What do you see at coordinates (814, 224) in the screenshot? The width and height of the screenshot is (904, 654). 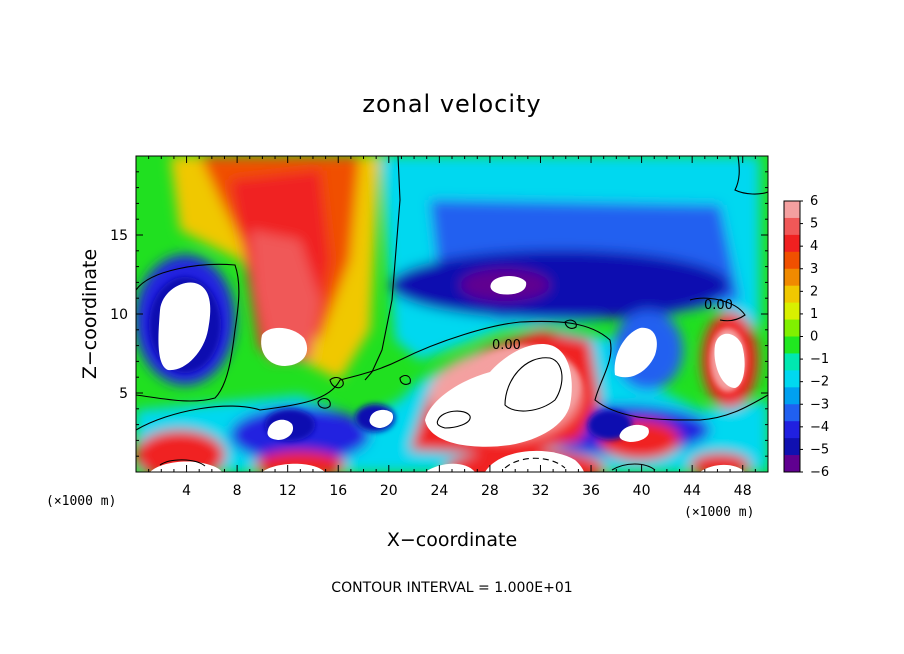 I see `colorbar-label: 5` at bounding box center [814, 224].